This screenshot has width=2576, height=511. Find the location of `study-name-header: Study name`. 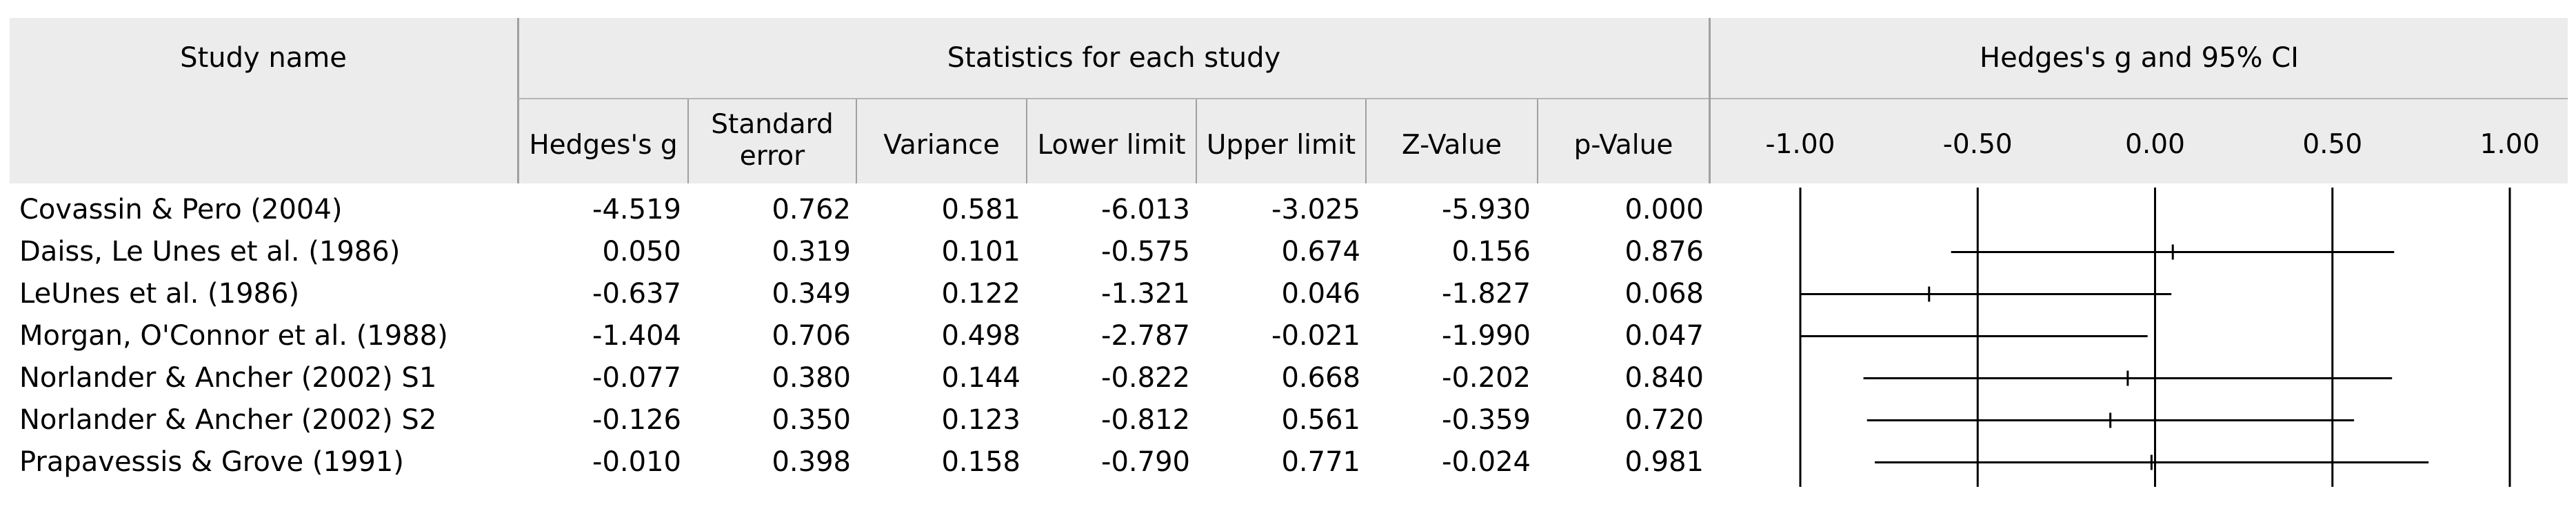

study-name-header: Study name is located at coordinates (263, 58).